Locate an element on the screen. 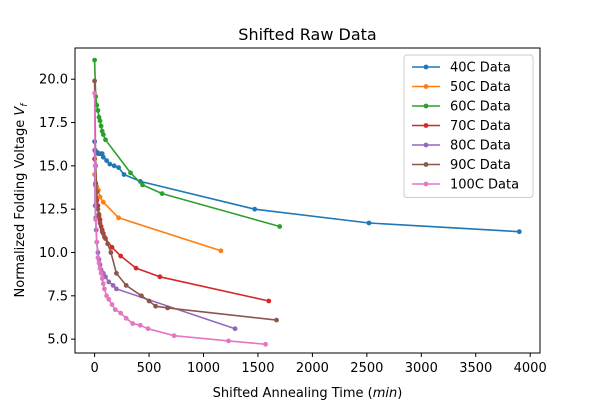 The height and width of the screenshot is (400, 600). y-tick-label: 10.0 is located at coordinates (53, 253).